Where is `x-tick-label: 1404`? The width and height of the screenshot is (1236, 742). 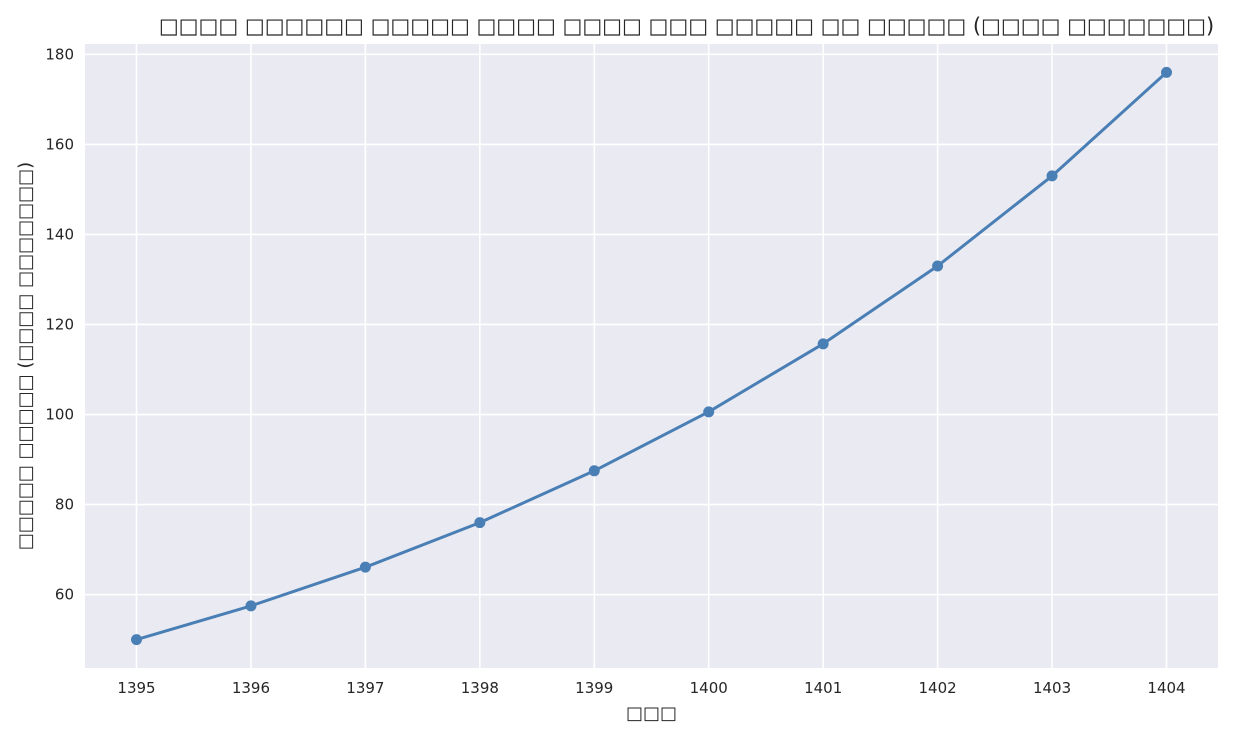
x-tick-label: 1404 is located at coordinates (1166, 688).